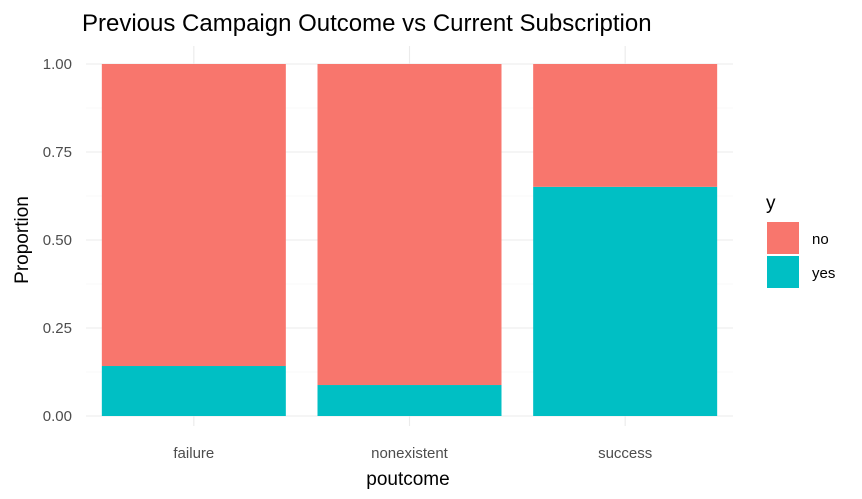 Image resolution: width=862 pixels, height=499 pixels. I want to click on x-tick-label: failure, so click(193, 453).